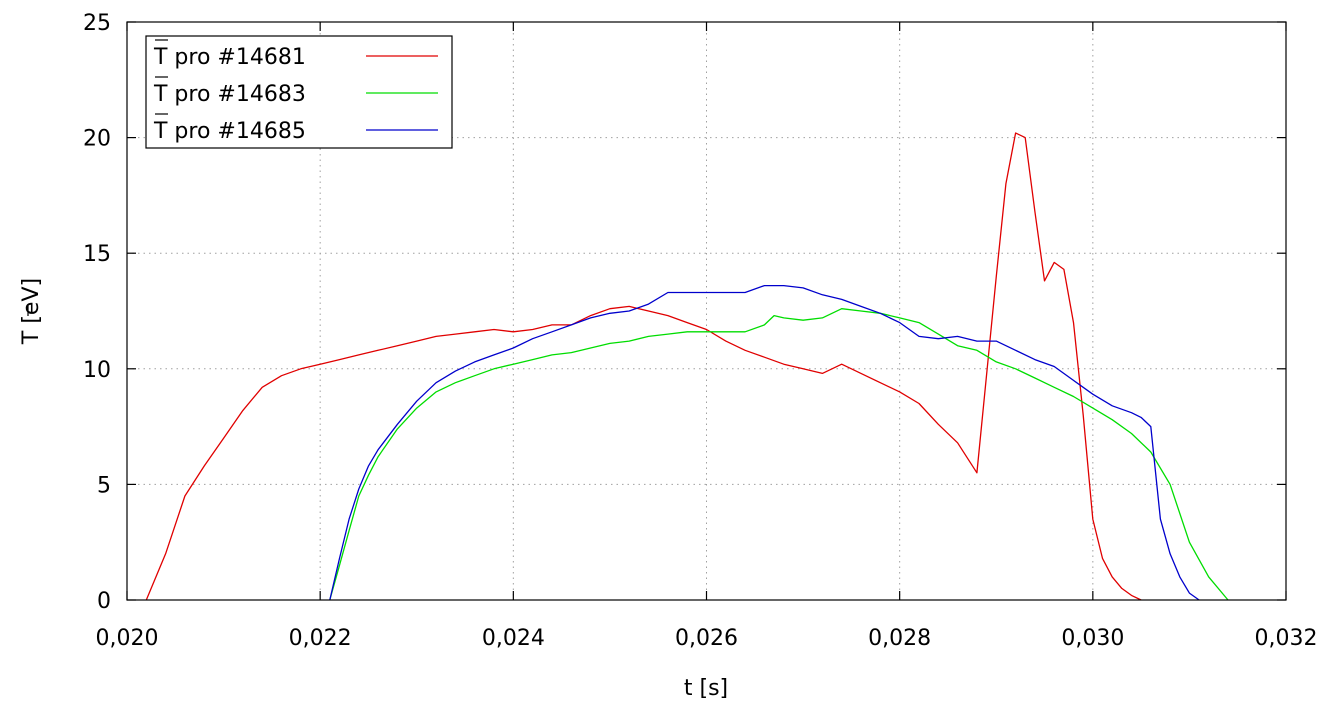 This screenshot has height=708, width=1323. What do you see at coordinates (1286, 638) in the screenshot?
I see `x-tick-label: 0,032` at bounding box center [1286, 638].